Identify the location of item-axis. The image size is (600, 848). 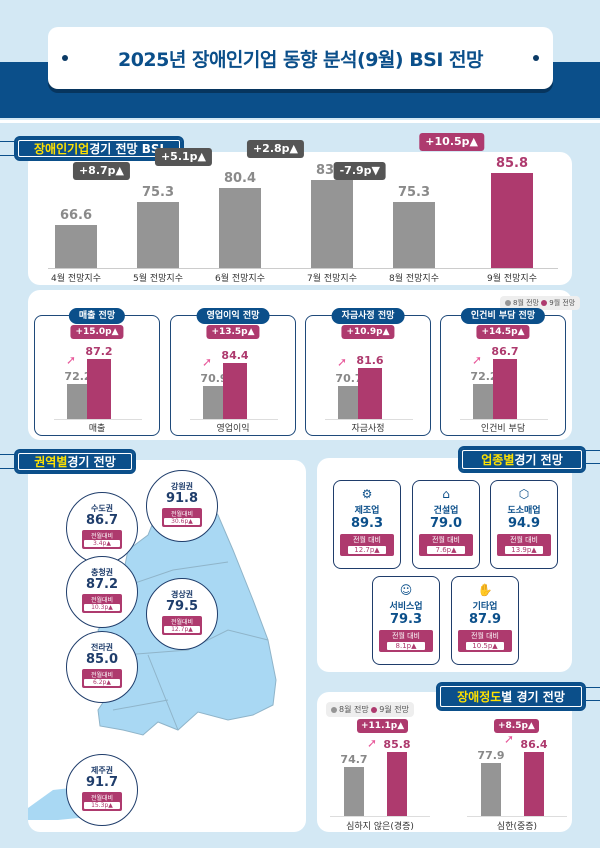
(504, 419).